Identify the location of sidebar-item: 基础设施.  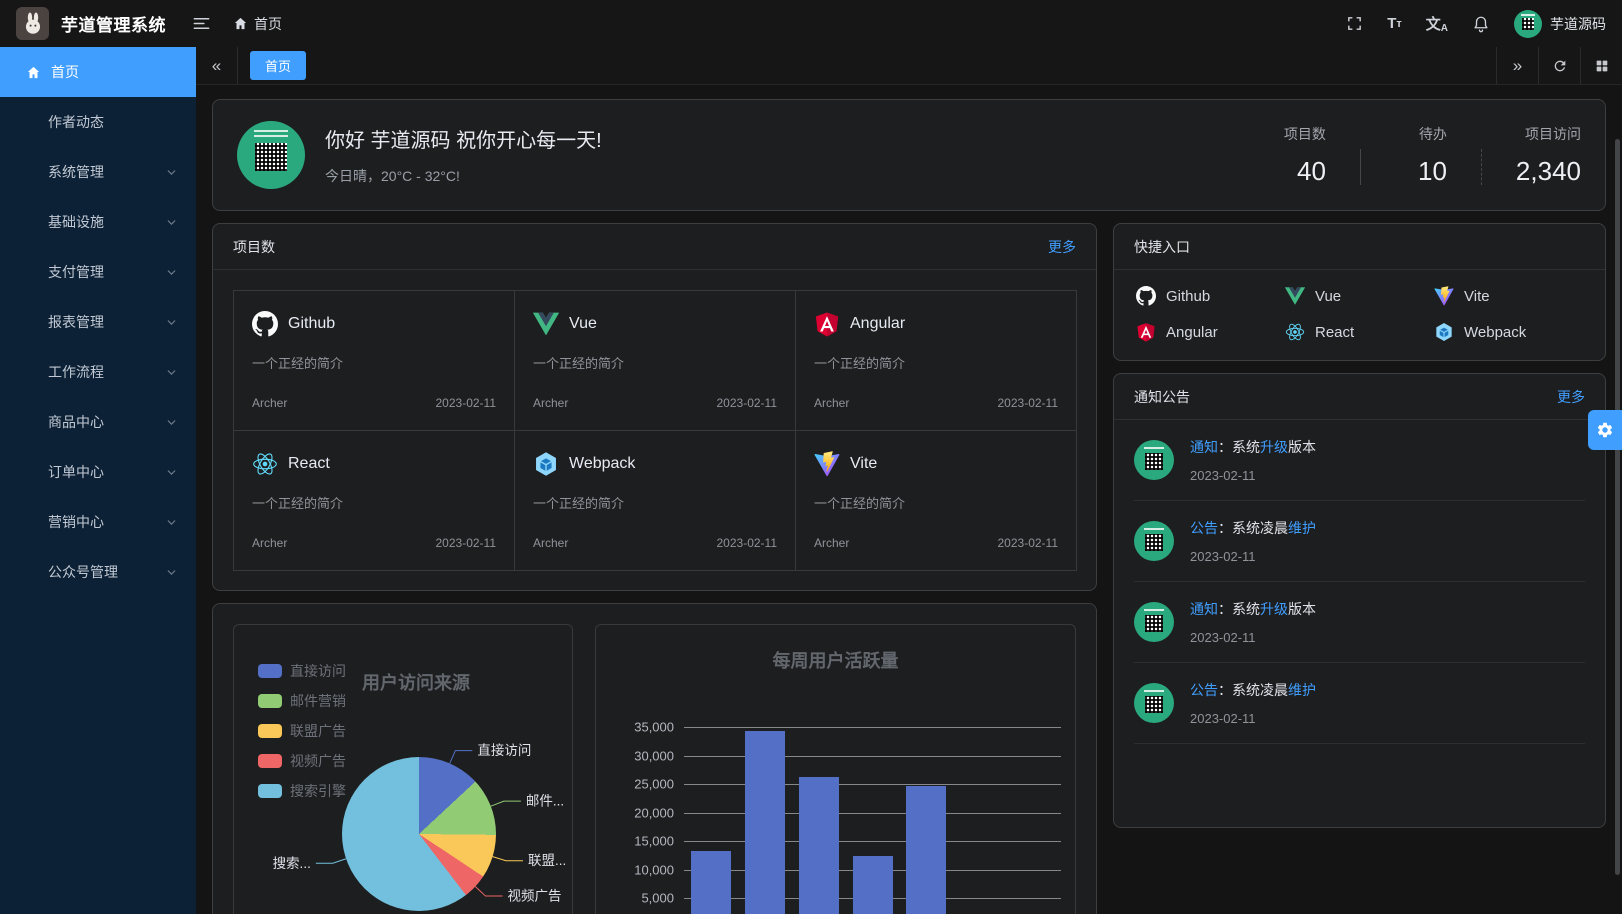
(98, 222).